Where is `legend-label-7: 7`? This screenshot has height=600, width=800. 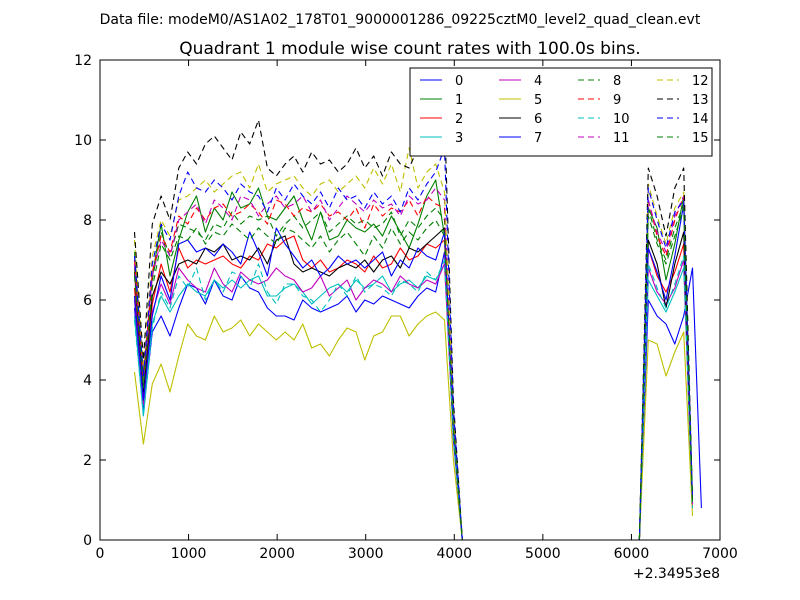
legend-label-7: 7 is located at coordinates (538, 138).